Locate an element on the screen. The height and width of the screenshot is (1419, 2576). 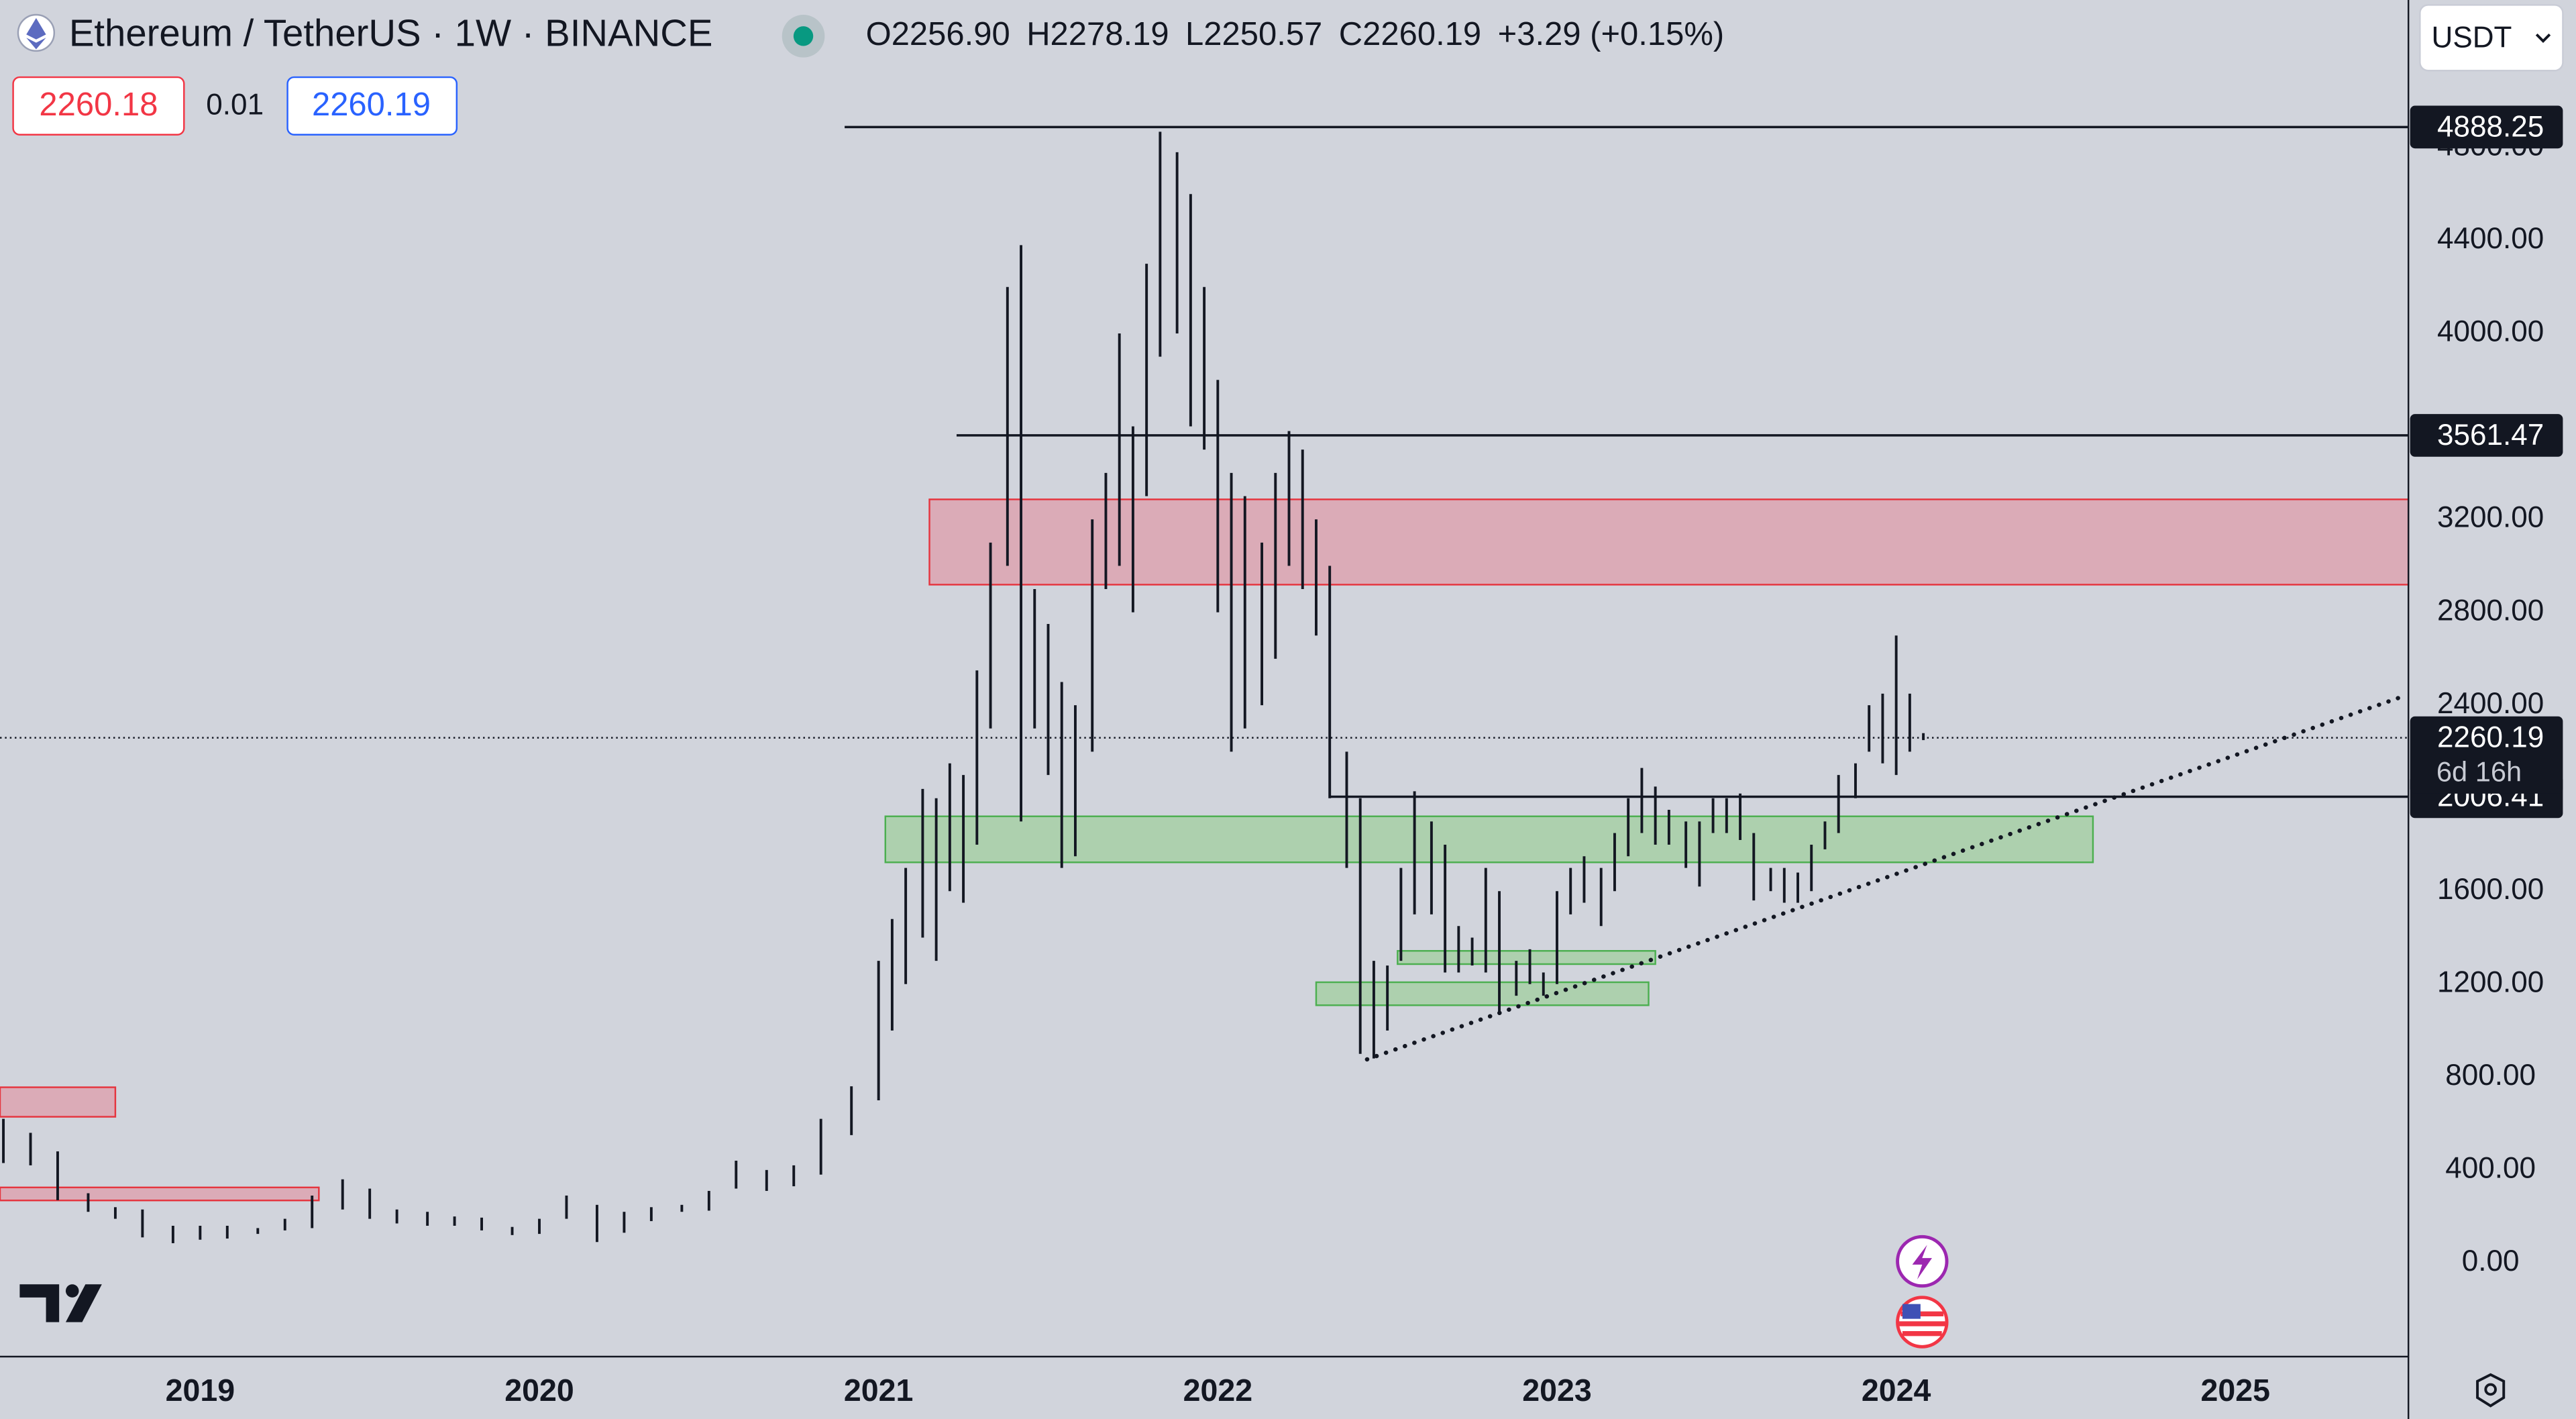
x-tick-label: 2024 is located at coordinates (1896, 1390).